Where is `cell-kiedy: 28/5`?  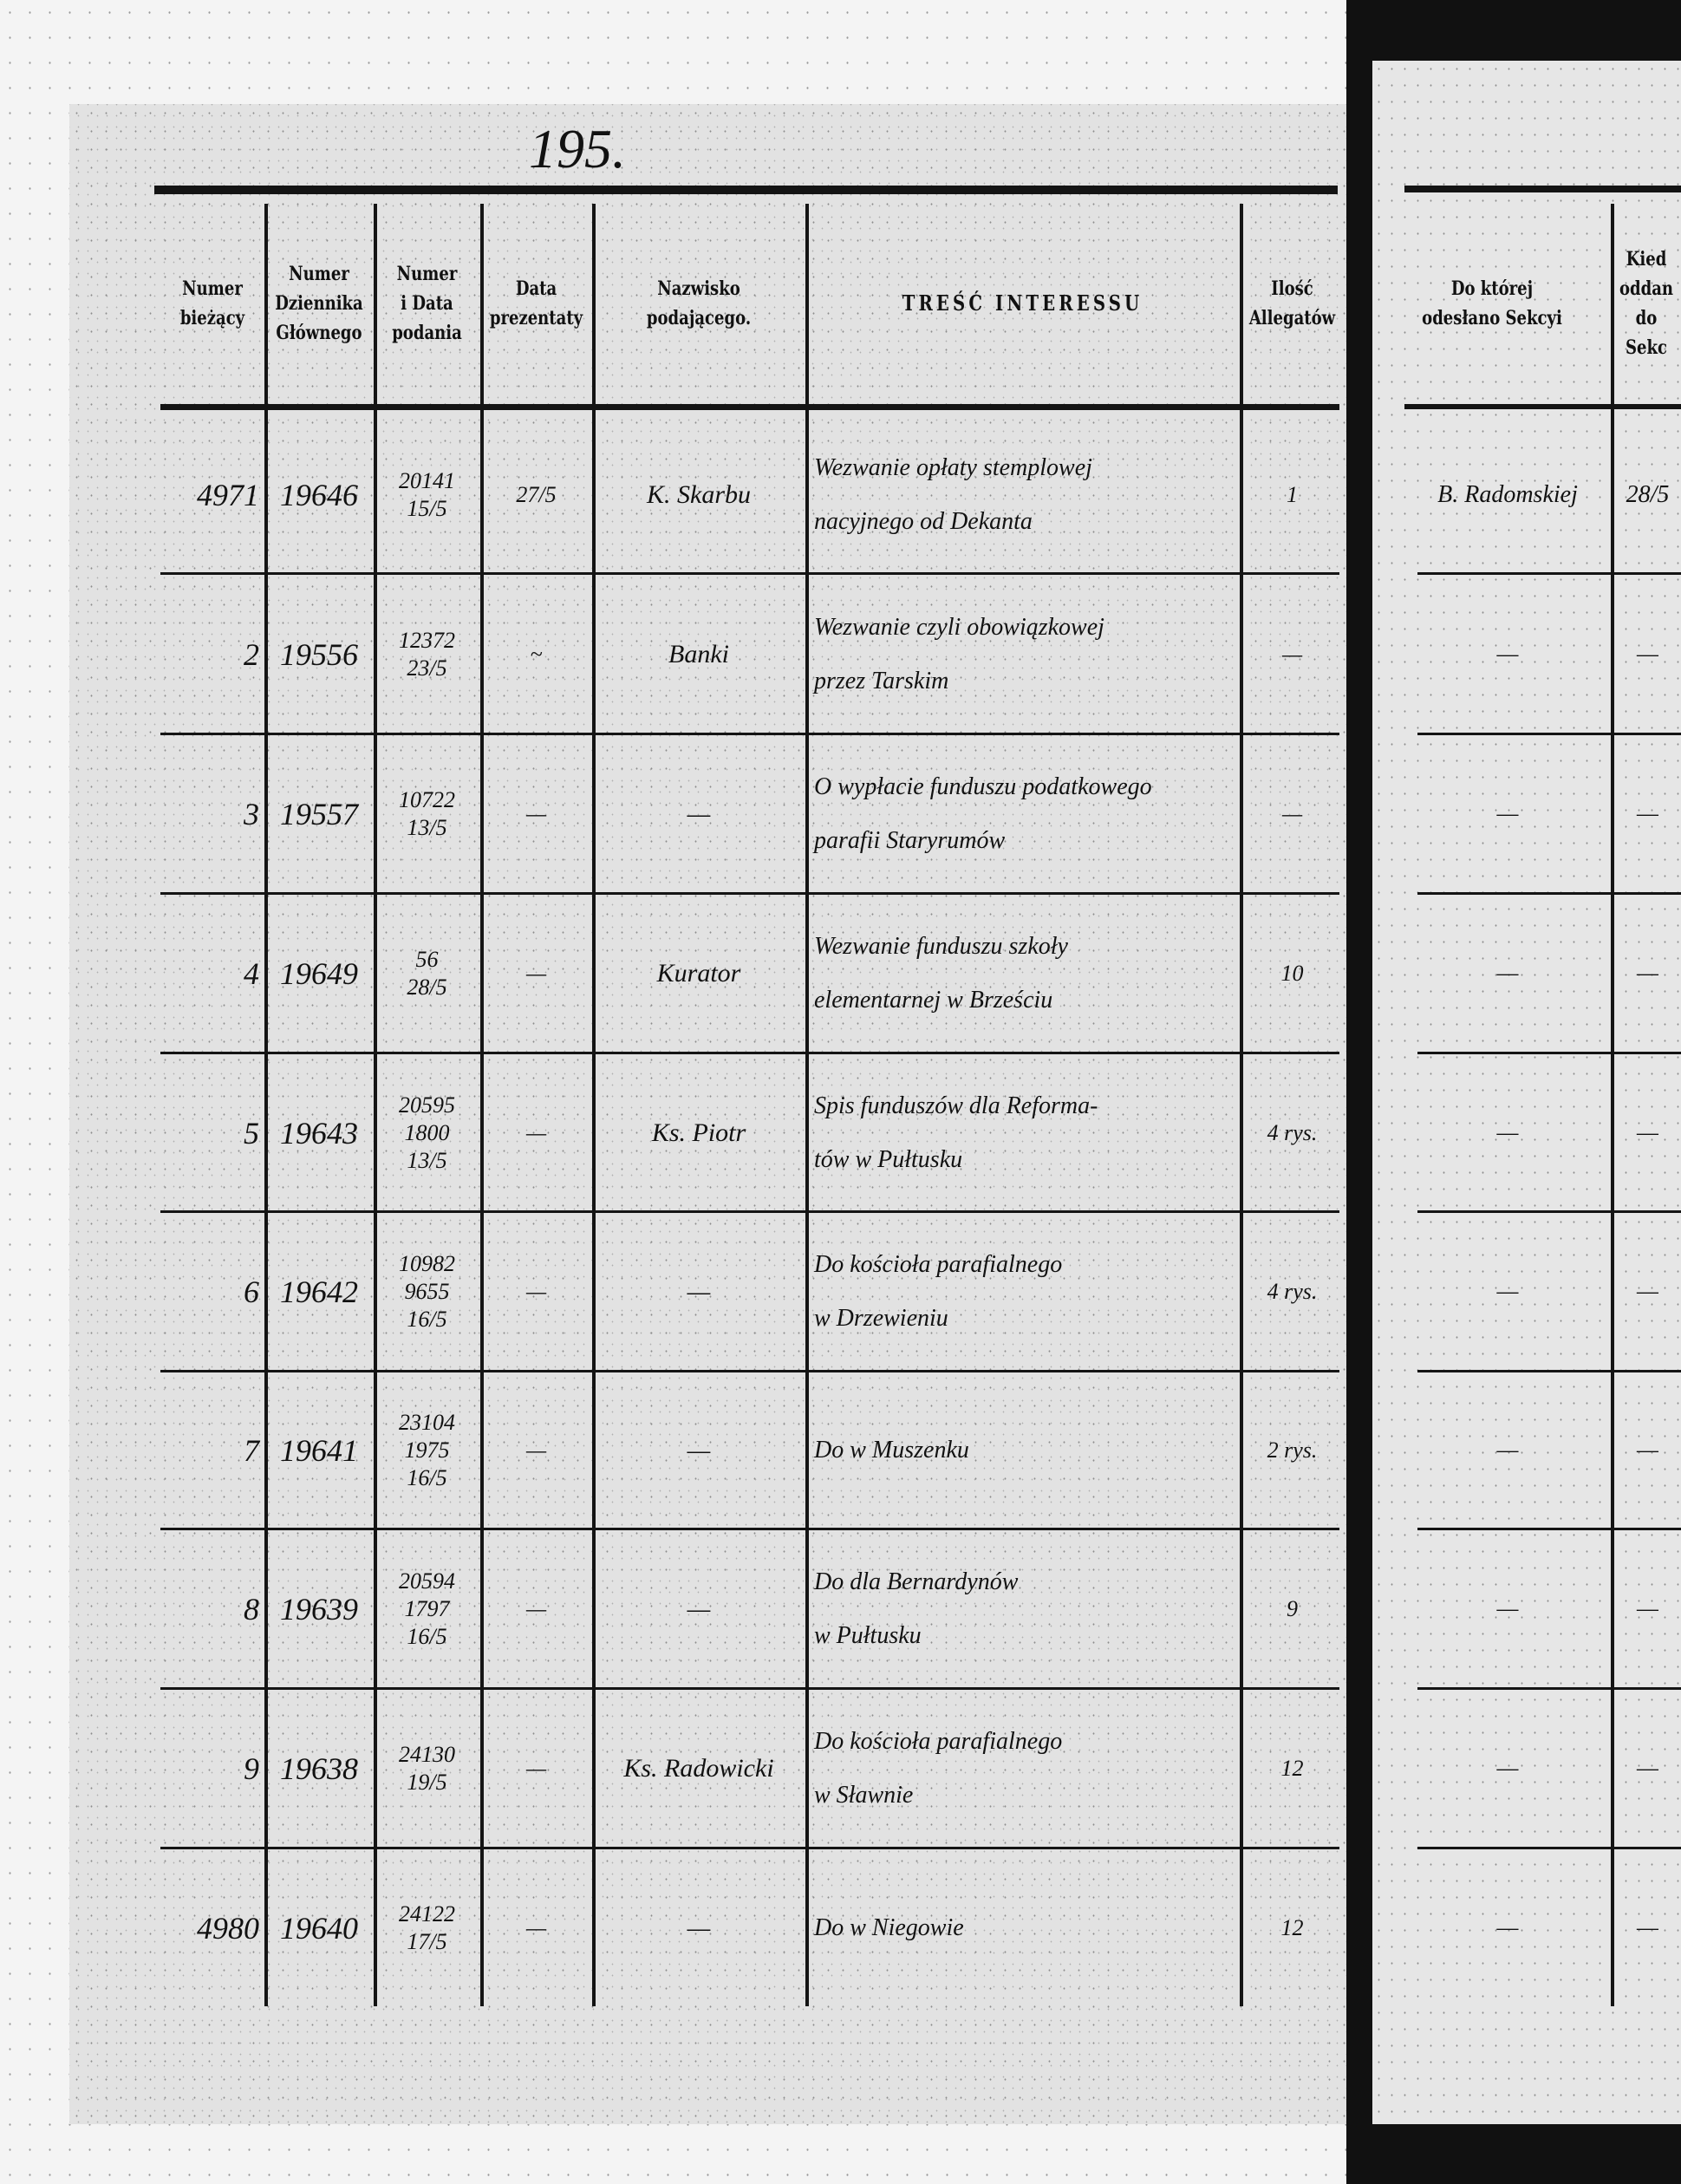 cell-kiedy: 28/5 is located at coordinates (1648, 494).